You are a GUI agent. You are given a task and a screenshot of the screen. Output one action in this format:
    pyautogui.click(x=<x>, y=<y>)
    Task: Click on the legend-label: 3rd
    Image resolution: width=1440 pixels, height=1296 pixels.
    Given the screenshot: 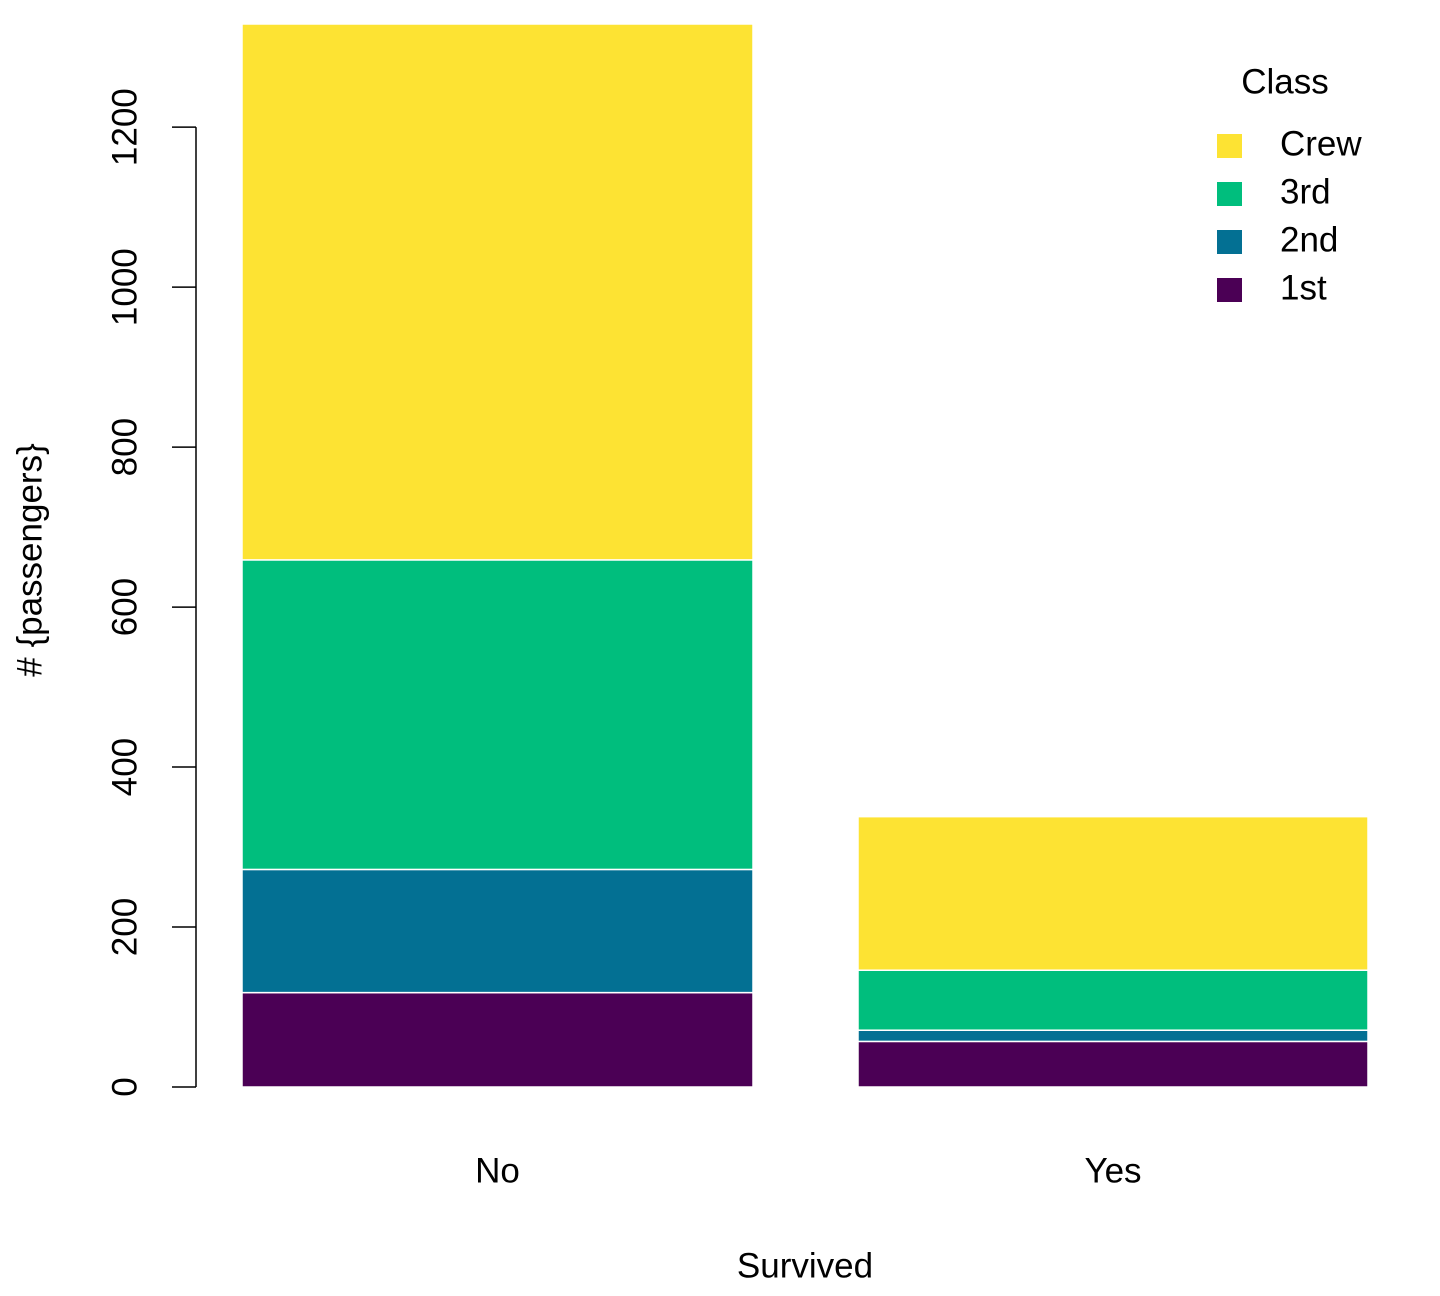 What is the action you would take?
    pyautogui.click(x=1305, y=191)
    